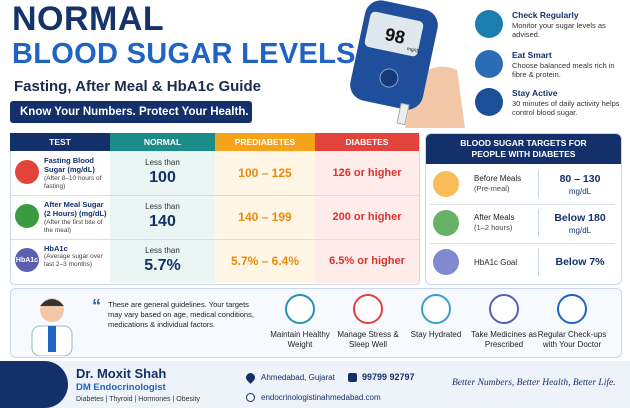 Image resolution: width=630 pixels, height=408 pixels. I want to click on location: Ahmedabad, Gujarat, so click(298, 377).